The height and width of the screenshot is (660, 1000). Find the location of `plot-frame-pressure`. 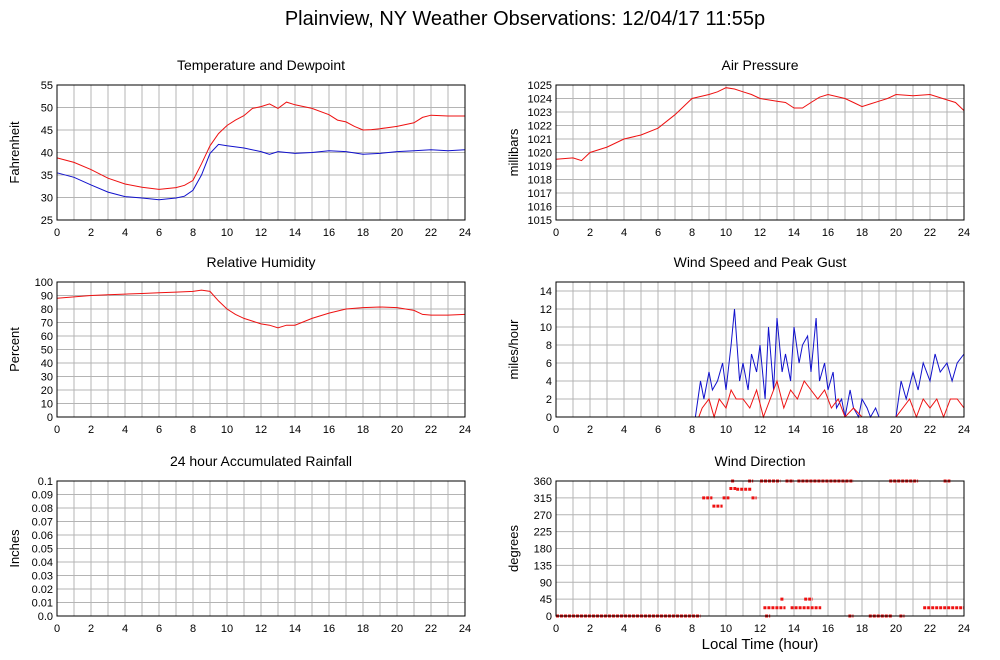

plot-frame-pressure is located at coordinates (760, 152).